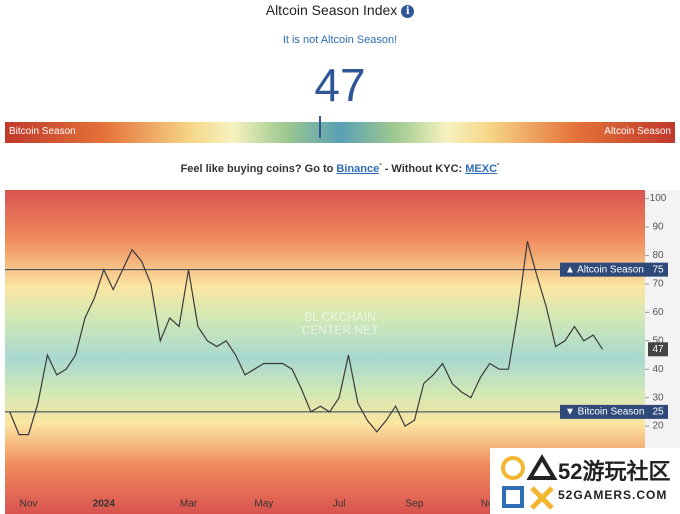 The image size is (680, 514). What do you see at coordinates (257, 169) in the screenshot?
I see `promo-text: Feel like buying coins? Go to` at bounding box center [257, 169].